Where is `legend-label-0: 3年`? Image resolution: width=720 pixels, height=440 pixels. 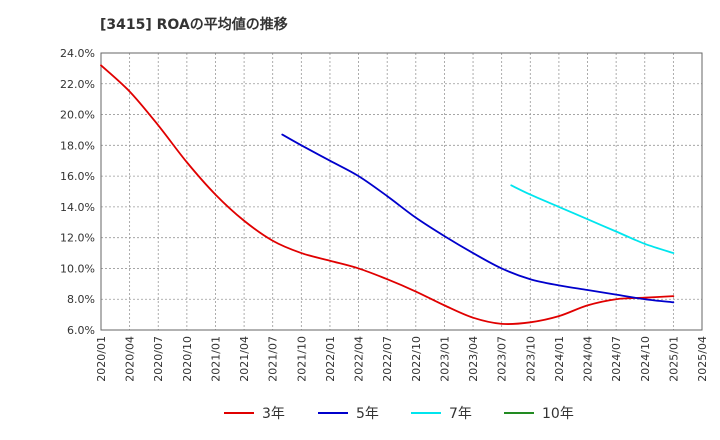 legend-label-0: 3年 is located at coordinates (273, 414).